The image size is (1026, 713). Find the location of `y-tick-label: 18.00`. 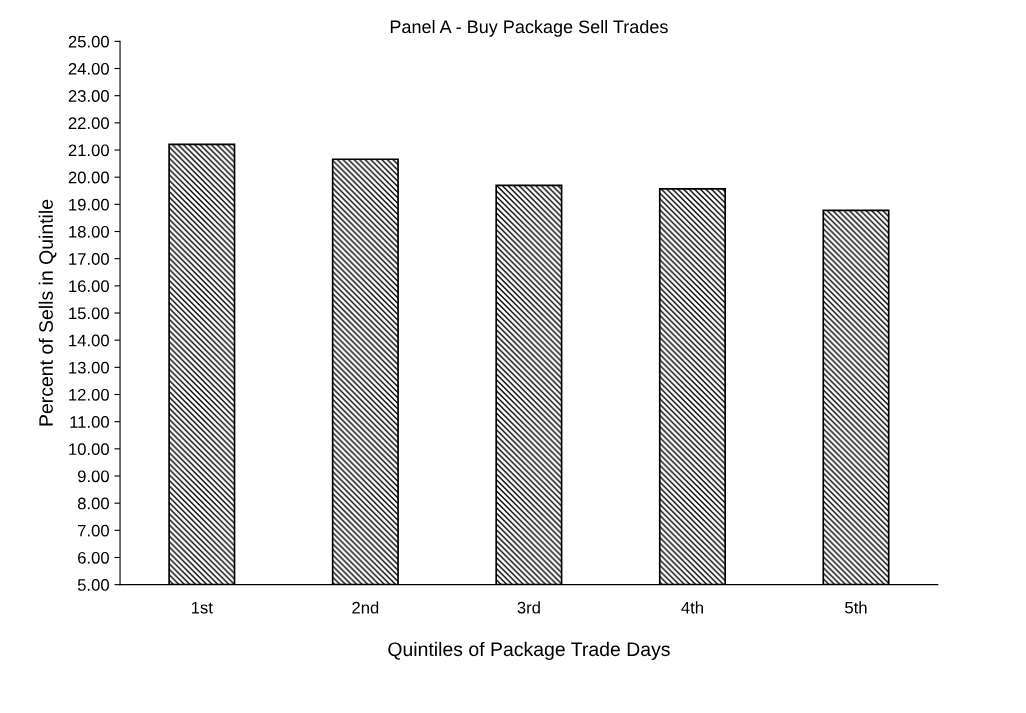

y-tick-label: 18.00 is located at coordinates (89, 231).